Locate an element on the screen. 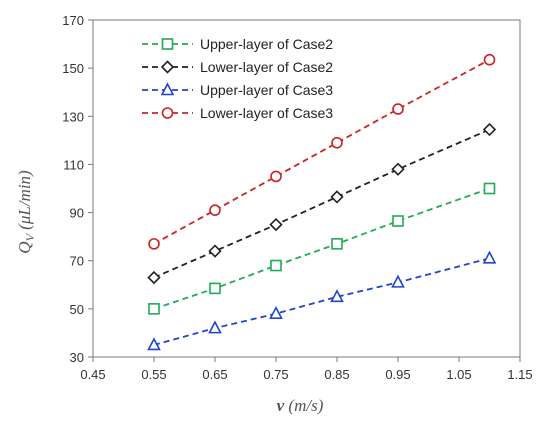 This screenshot has height=427, width=550. legend-item-2: Lower-layer of Case2 is located at coordinates (237, 67).